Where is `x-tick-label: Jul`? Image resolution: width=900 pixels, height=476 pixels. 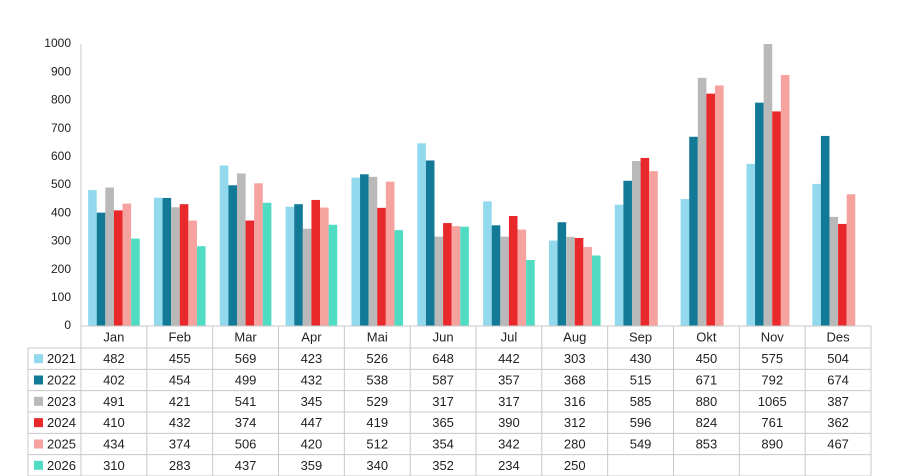 x-tick-label: Jul is located at coordinates (509, 336).